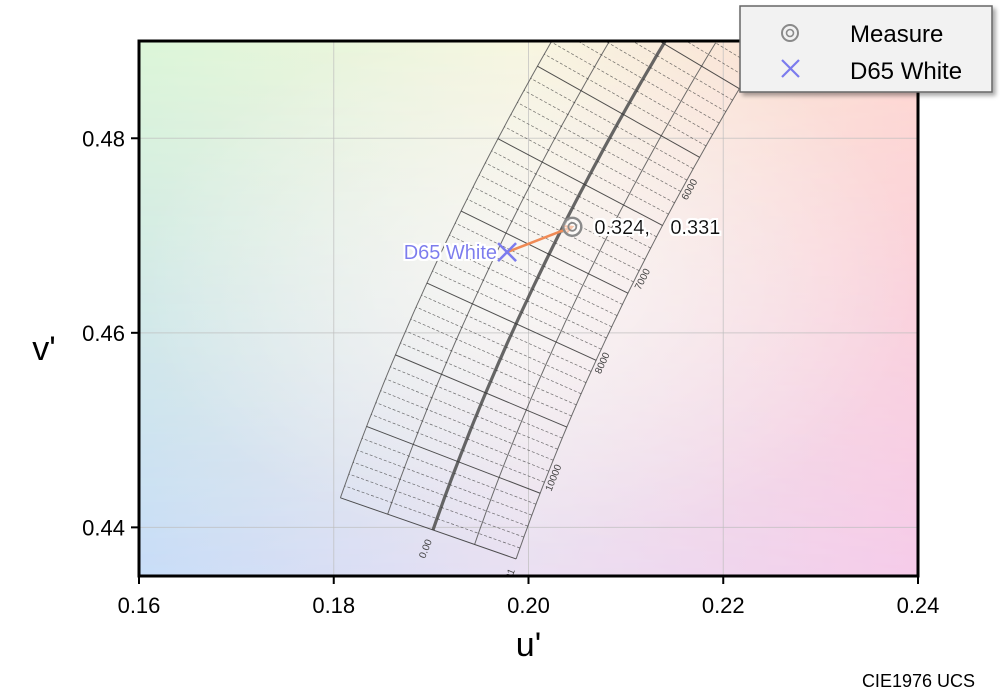  What do you see at coordinates (333, 605) in the screenshot?
I see `x-tick-label: 0.18` at bounding box center [333, 605].